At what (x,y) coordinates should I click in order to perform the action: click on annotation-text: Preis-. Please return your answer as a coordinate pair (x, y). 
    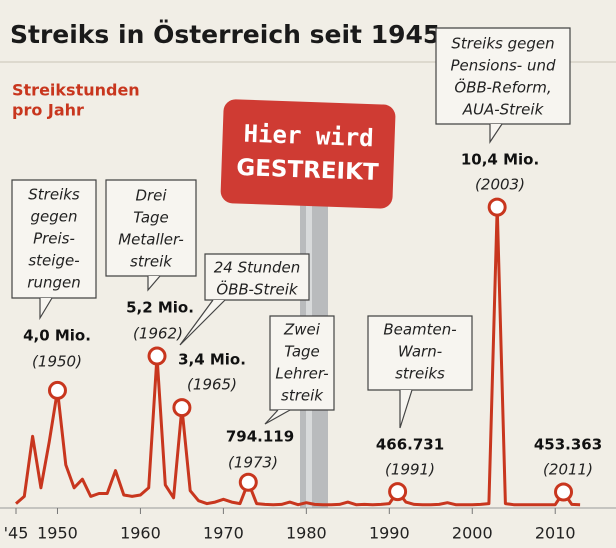
    Looking at the image, I should click on (54, 239).